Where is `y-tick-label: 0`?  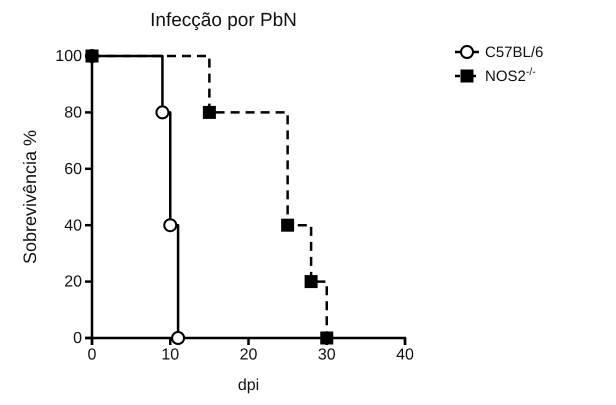
y-tick-label: 0 is located at coordinates (77, 339).